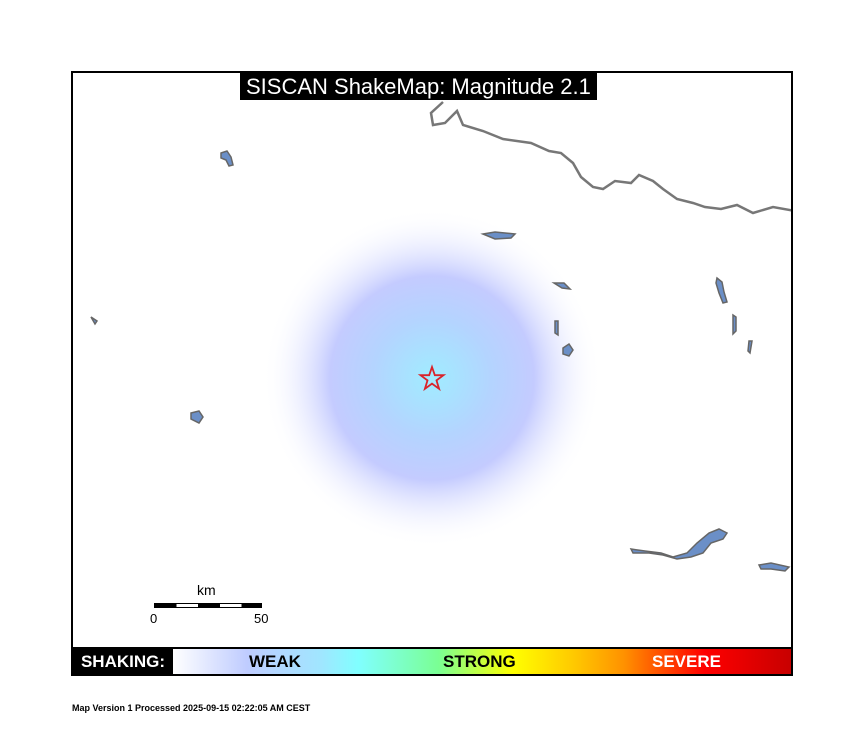 This screenshot has width=864, height=748. I want to click on scale-bar-graphic, so click(208, 605).